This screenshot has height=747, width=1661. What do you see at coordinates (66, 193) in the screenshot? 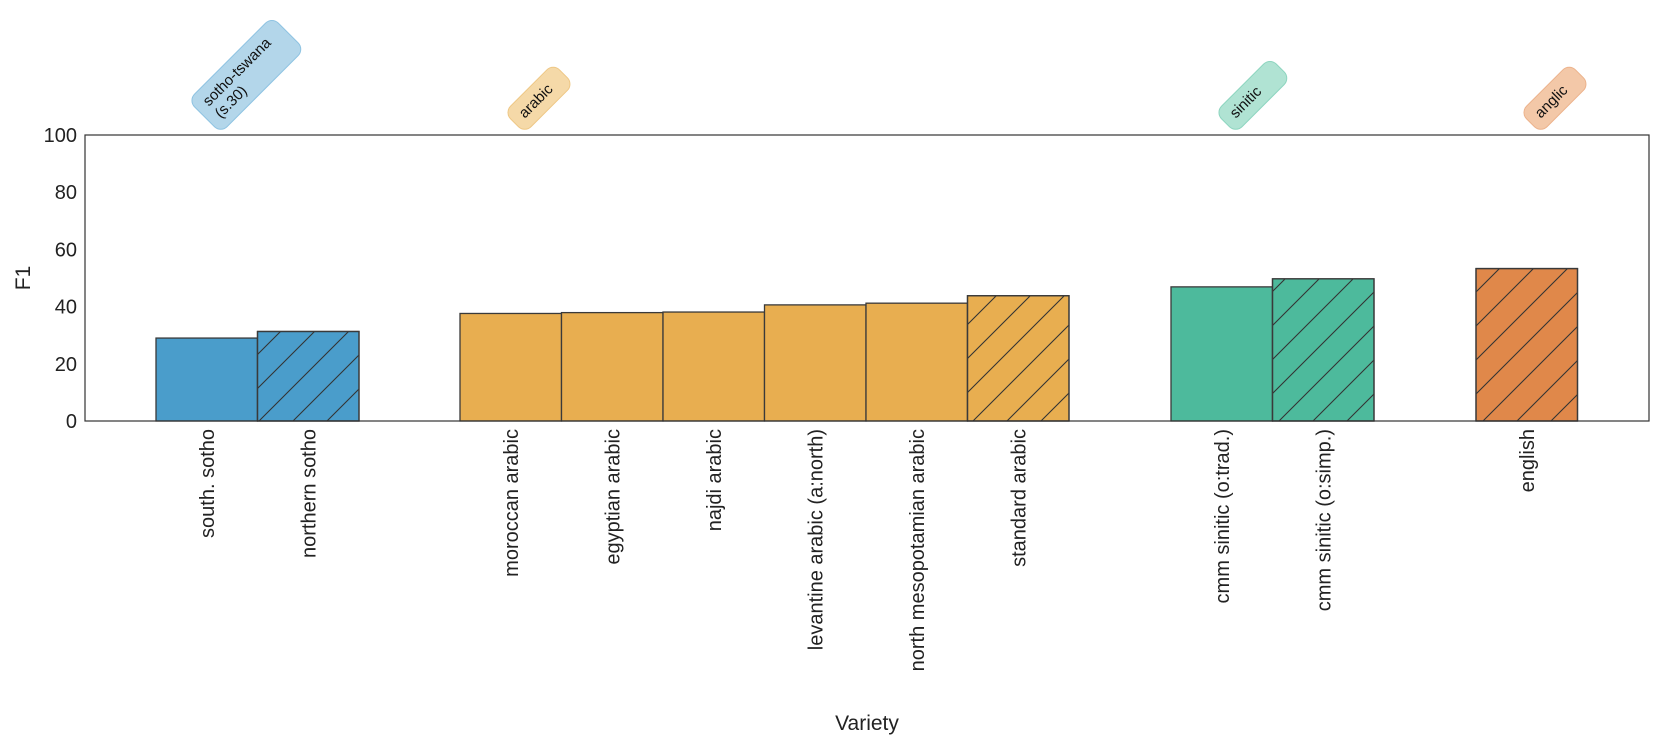
I see `y-tick-label: 80` at bounding box center [66, 193].